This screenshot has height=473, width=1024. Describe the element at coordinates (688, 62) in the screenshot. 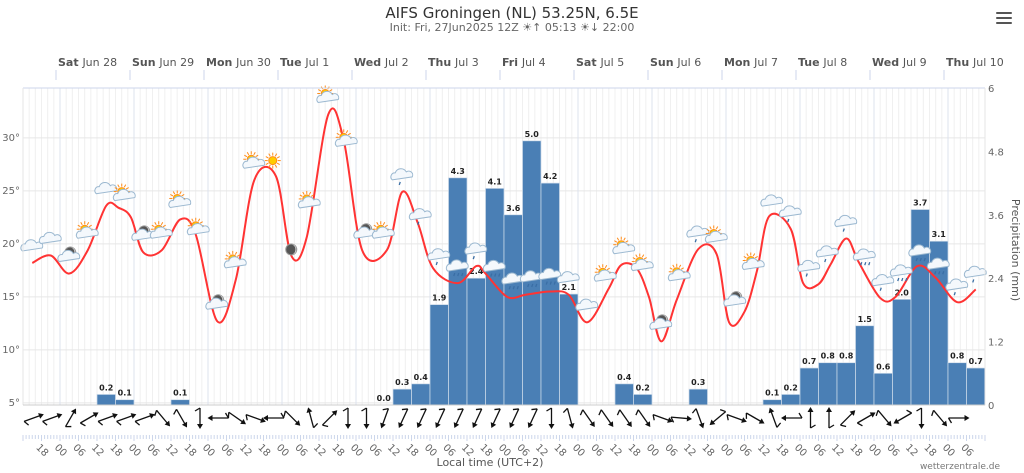

I see `date: Jul 6` at that location.